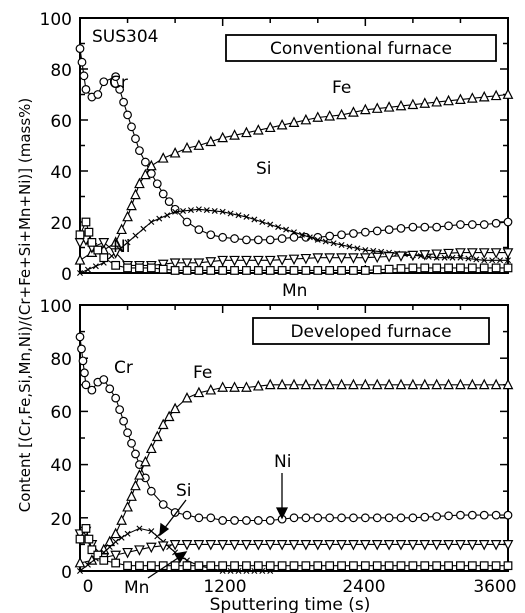 Image resolution: width=525 pixels, height=613 pixels. Describe the element at coordinates (300, 587) in the screenshot. I see `x-tick-labels: 0 1200 2400 3600` at that location.